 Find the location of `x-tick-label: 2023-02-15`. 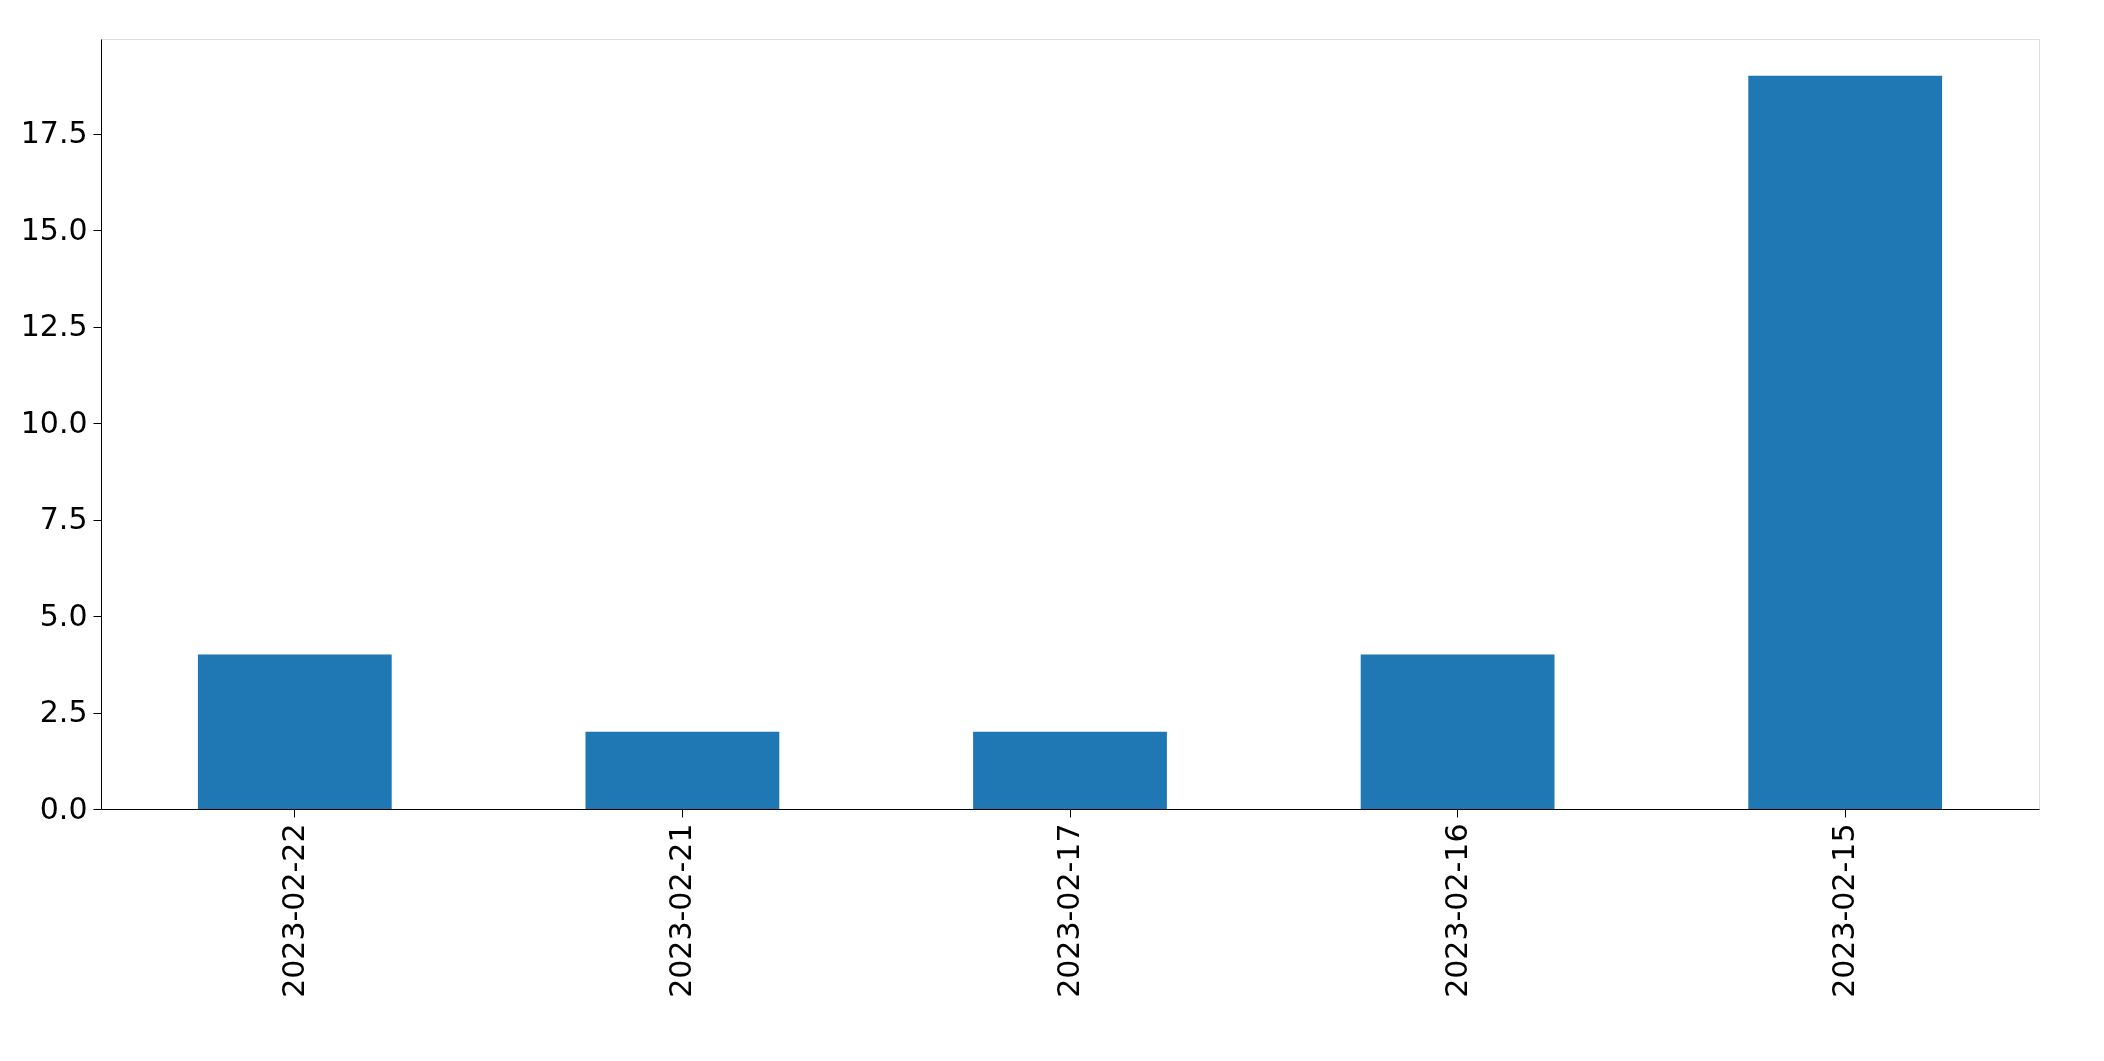

x-tick-label: 2023-02-15 is located at coordinates (1844, 910).